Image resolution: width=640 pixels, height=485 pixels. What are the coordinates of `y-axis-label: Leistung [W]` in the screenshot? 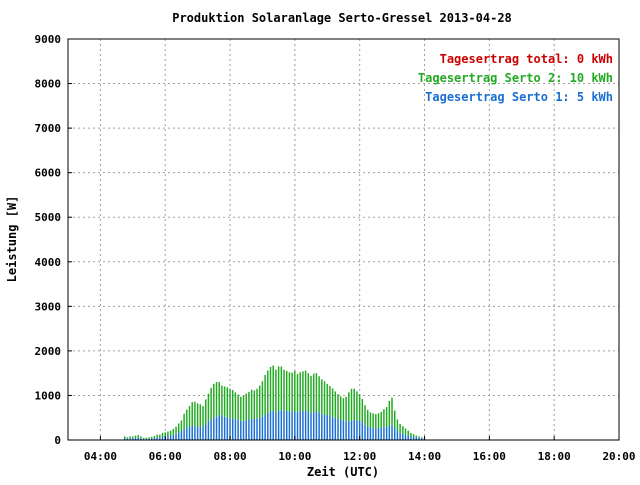 It's located at (12, 239).